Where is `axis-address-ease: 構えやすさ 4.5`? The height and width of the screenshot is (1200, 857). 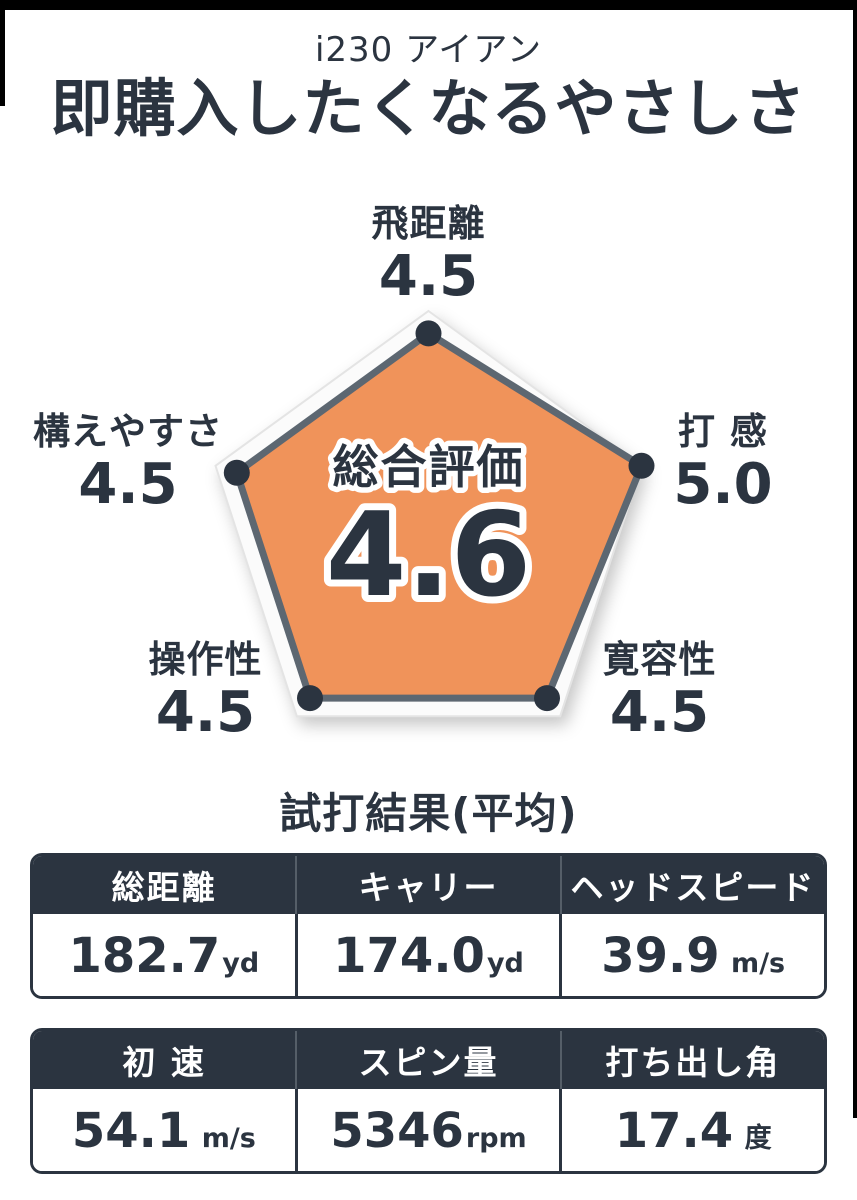 axis-address-ease: 構えやすさ 4.5 is located at coordinates (128, 462).